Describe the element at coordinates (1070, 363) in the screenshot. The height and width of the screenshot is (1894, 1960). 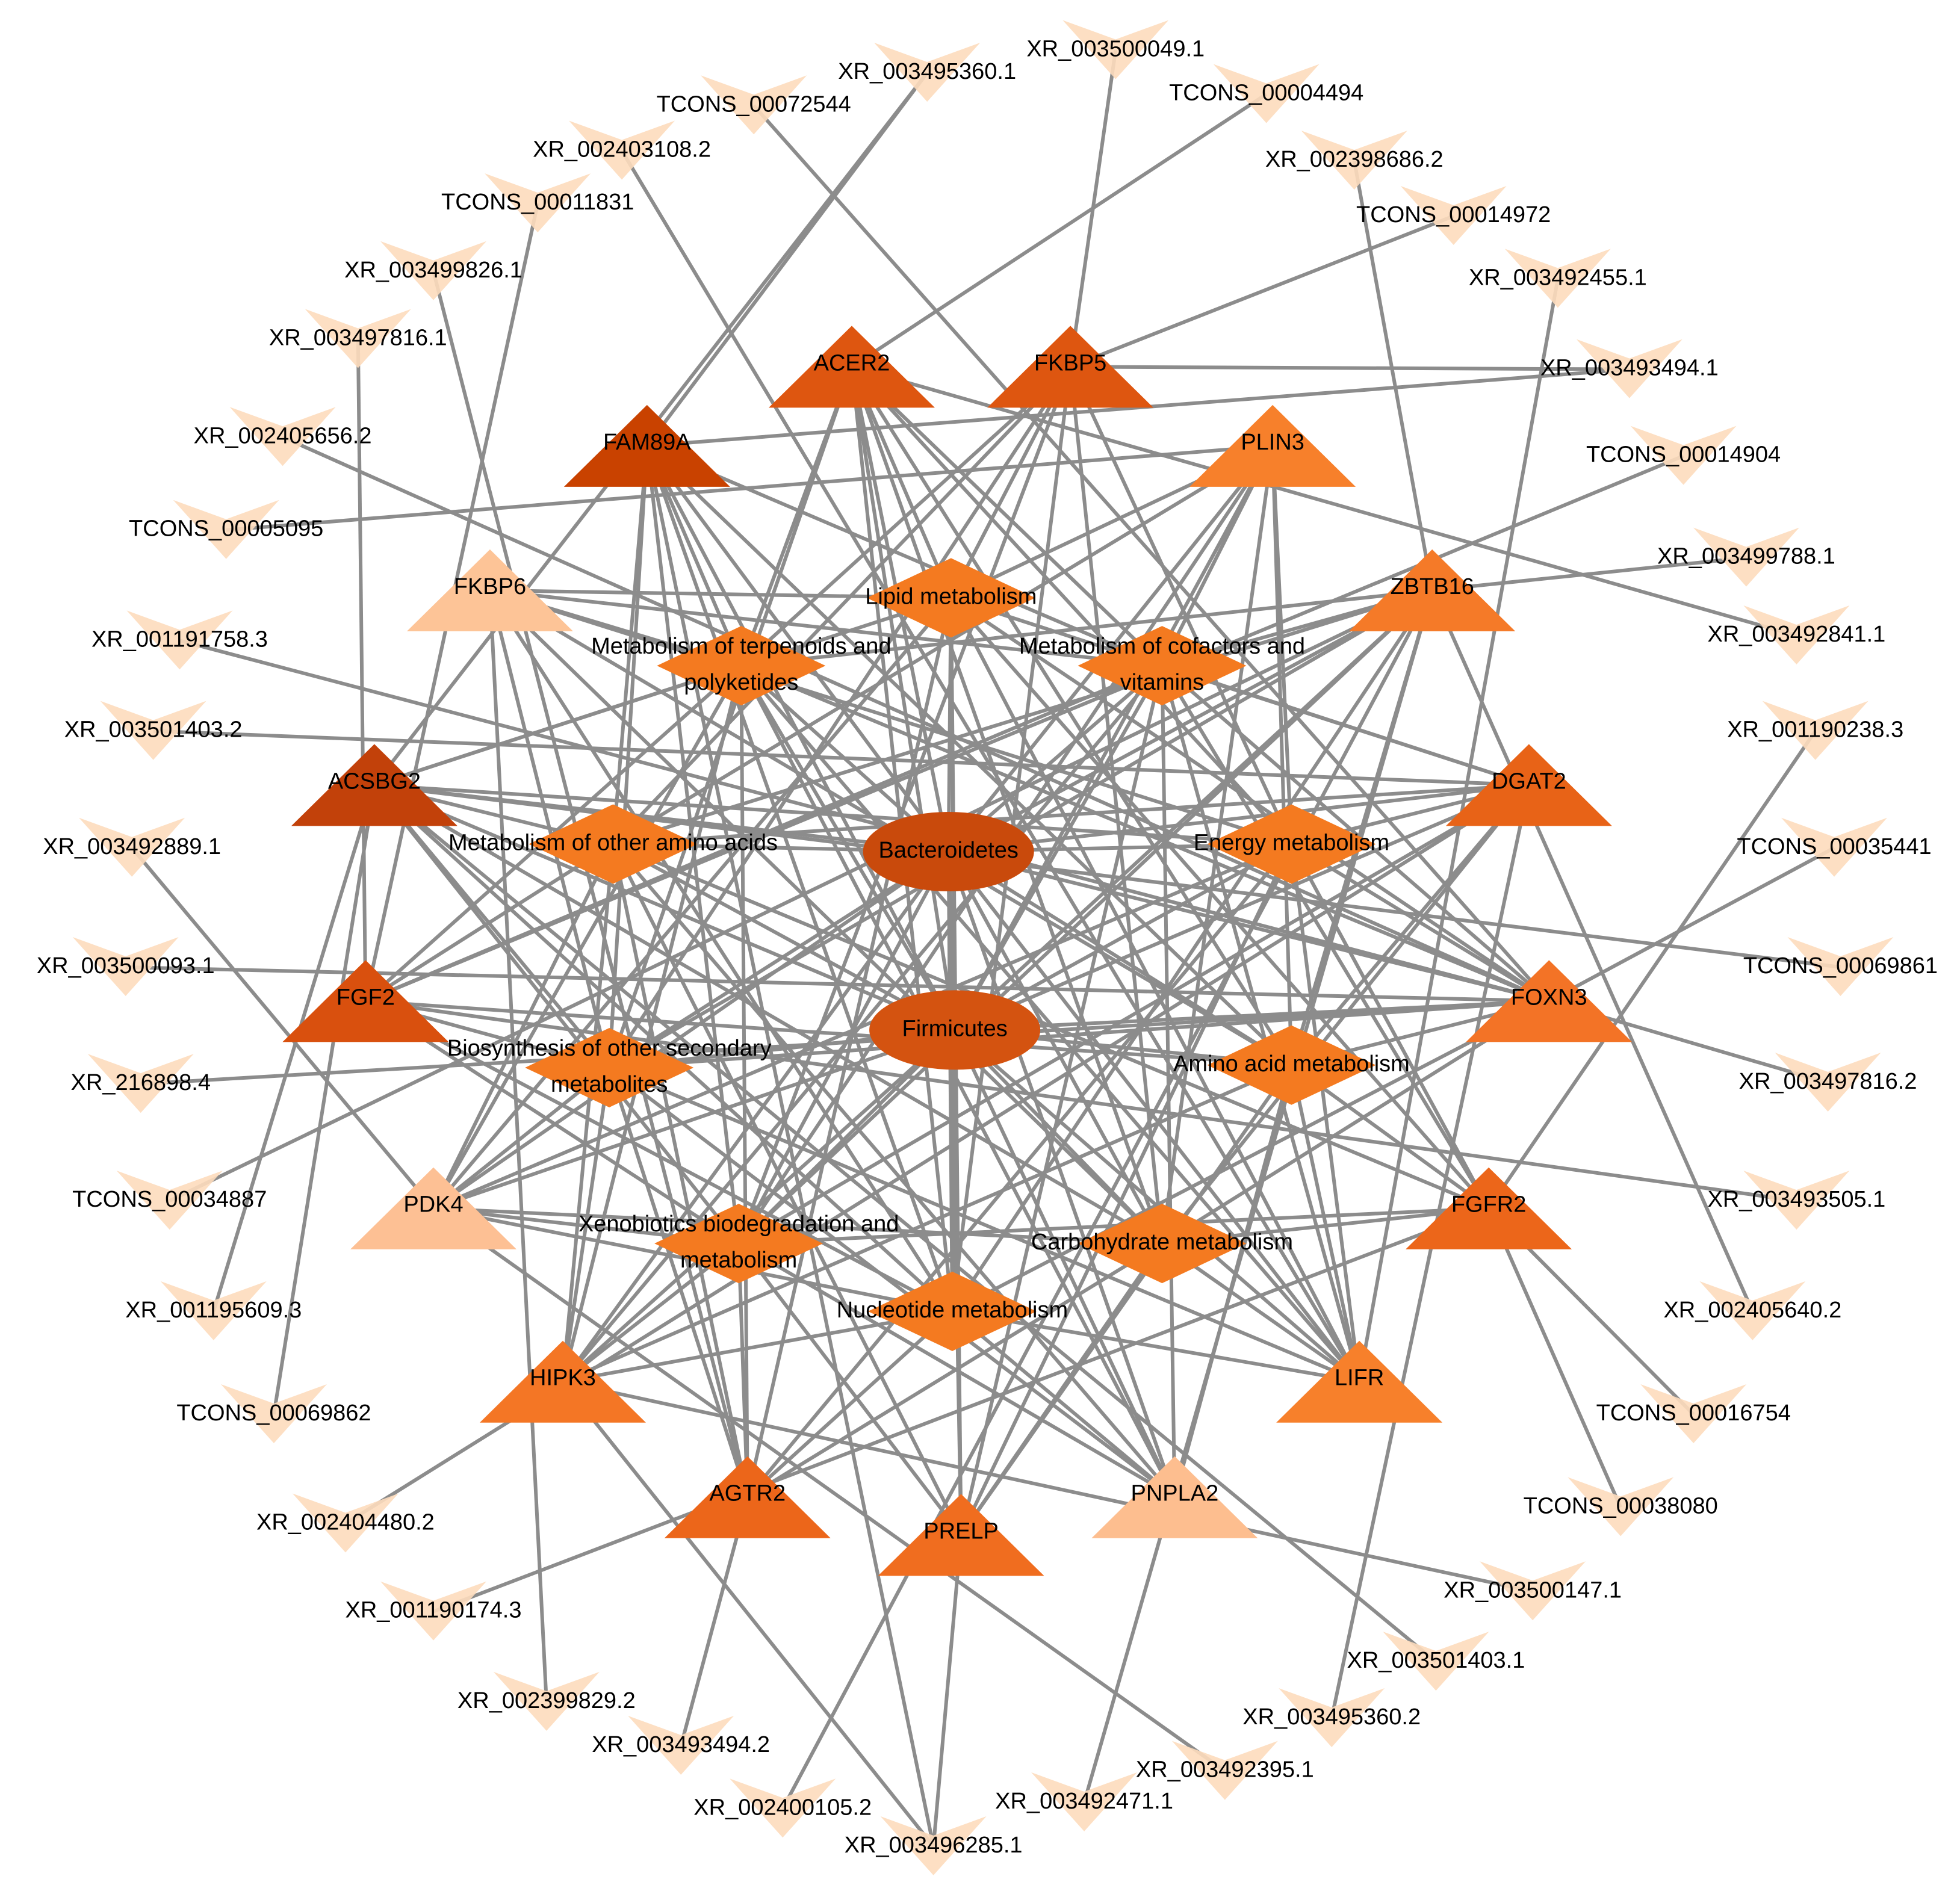
I see `gene-label: FKBP5` at that location.